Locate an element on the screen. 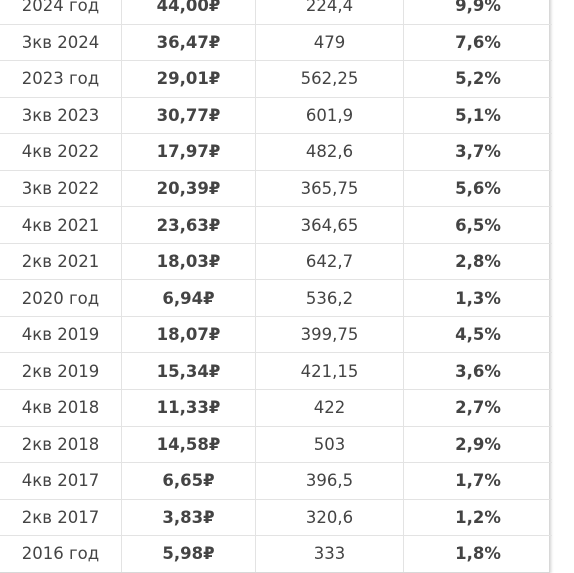 The width and height of the screenshot is (574, 573). table-row: 4кв 2019 18,07₽ 399,75 4,5% is located at coordinates (276, 334).